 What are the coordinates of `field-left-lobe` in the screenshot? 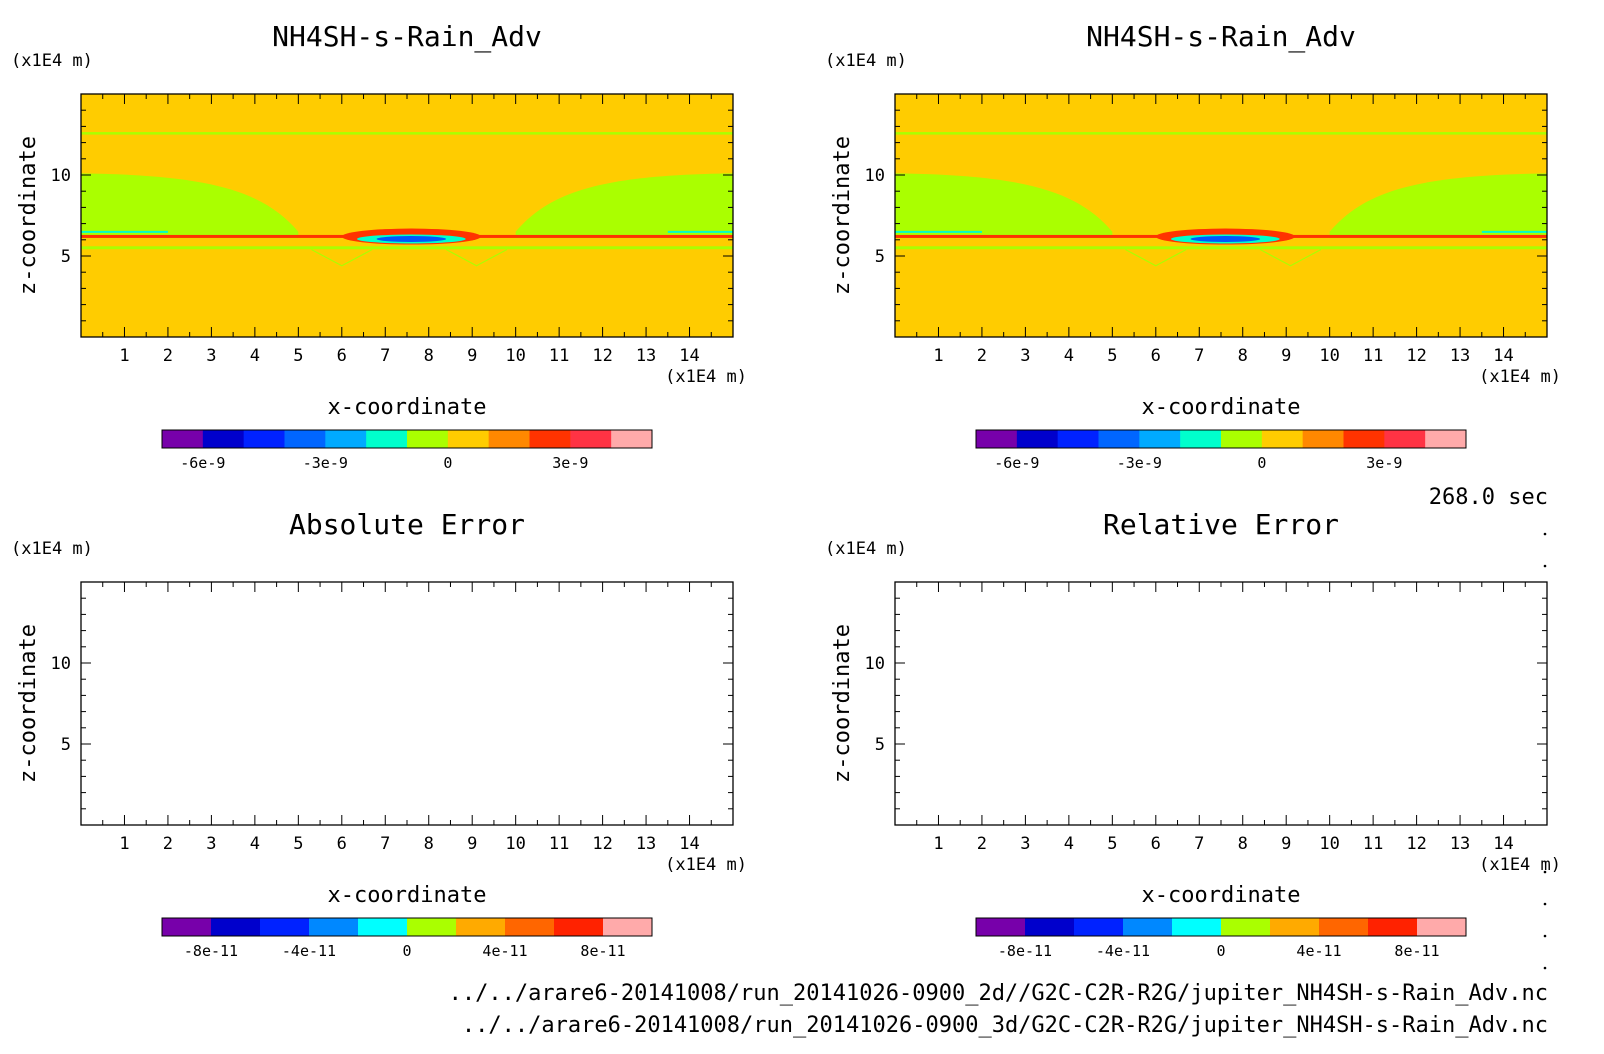 It's located at (190, 206).